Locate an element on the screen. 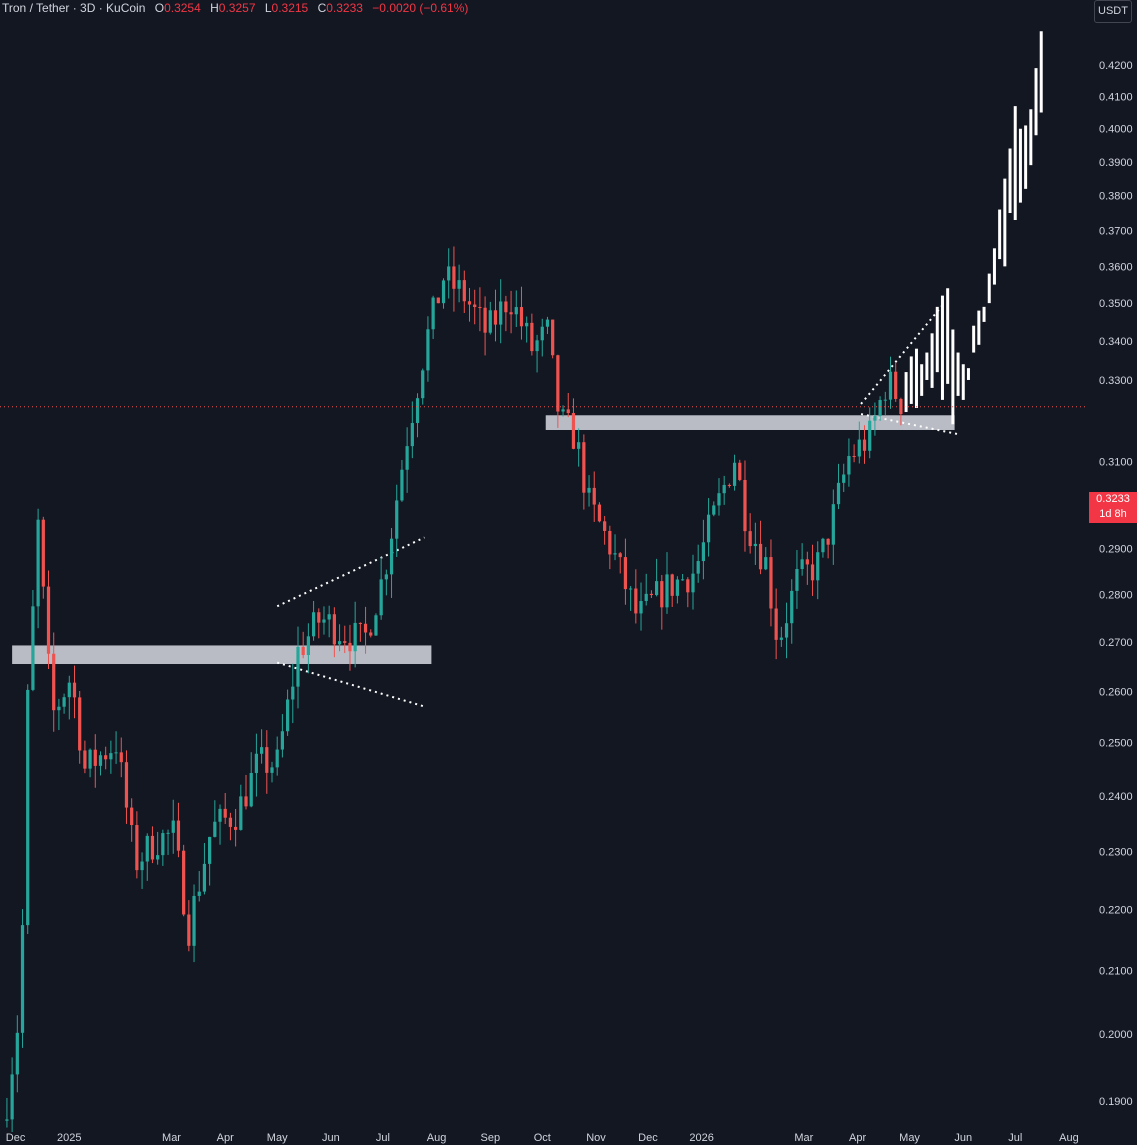 This screenshot has width=1137, height=1145. y-tick-label: 0.2700 is located at coordinates (1116, 643).